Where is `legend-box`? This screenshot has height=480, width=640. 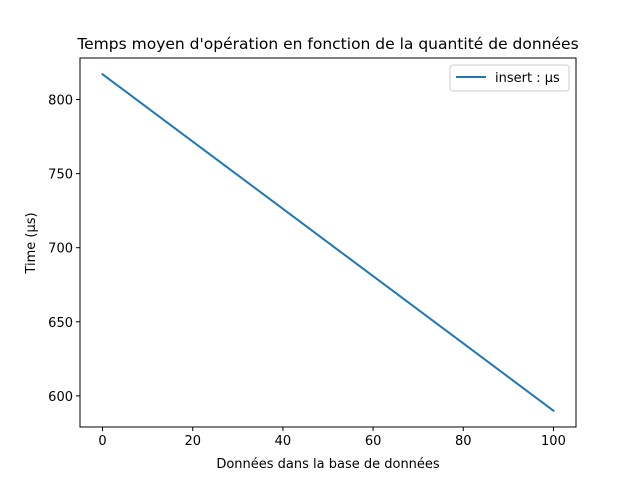 legend-box is located at coordinates (509, 78).